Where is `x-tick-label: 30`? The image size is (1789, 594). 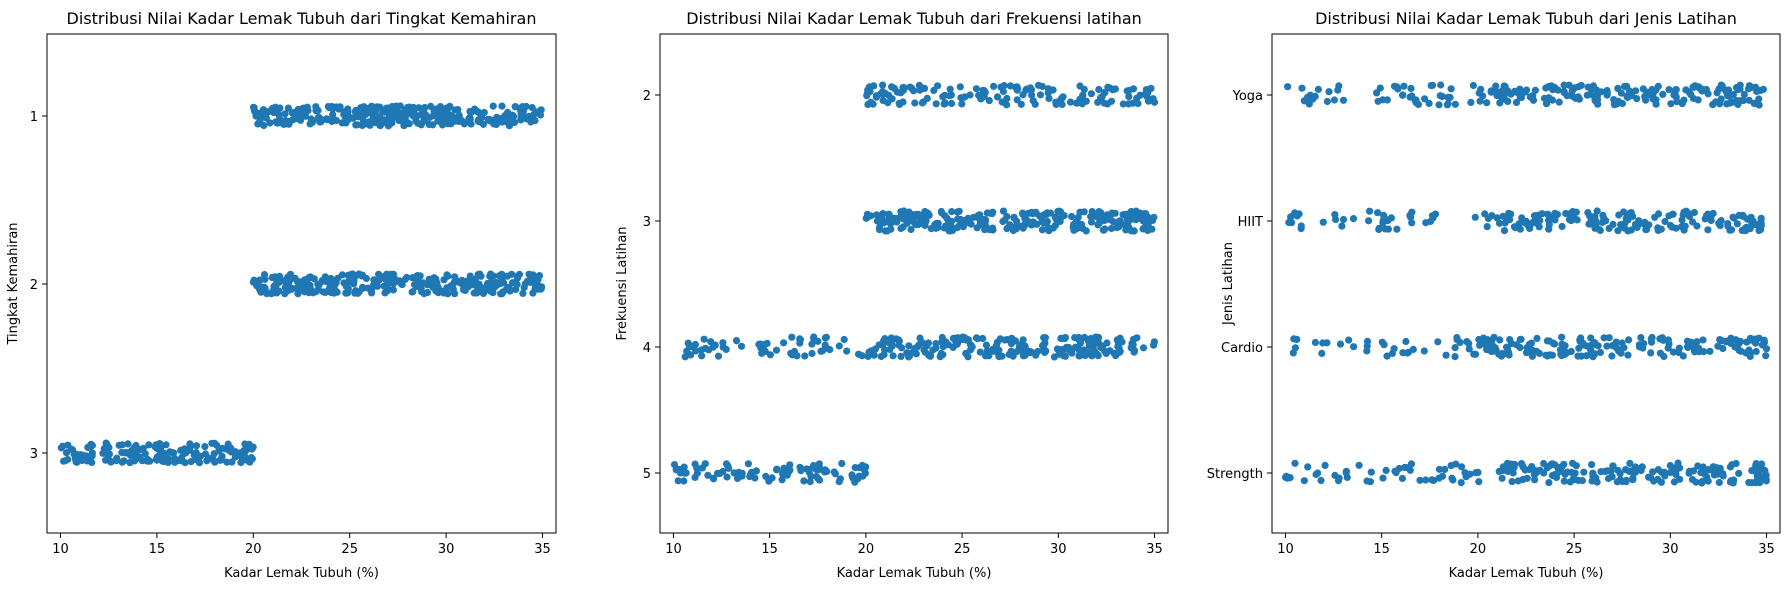 x-tick-label: 30 is located at coordinates (1058, 549).